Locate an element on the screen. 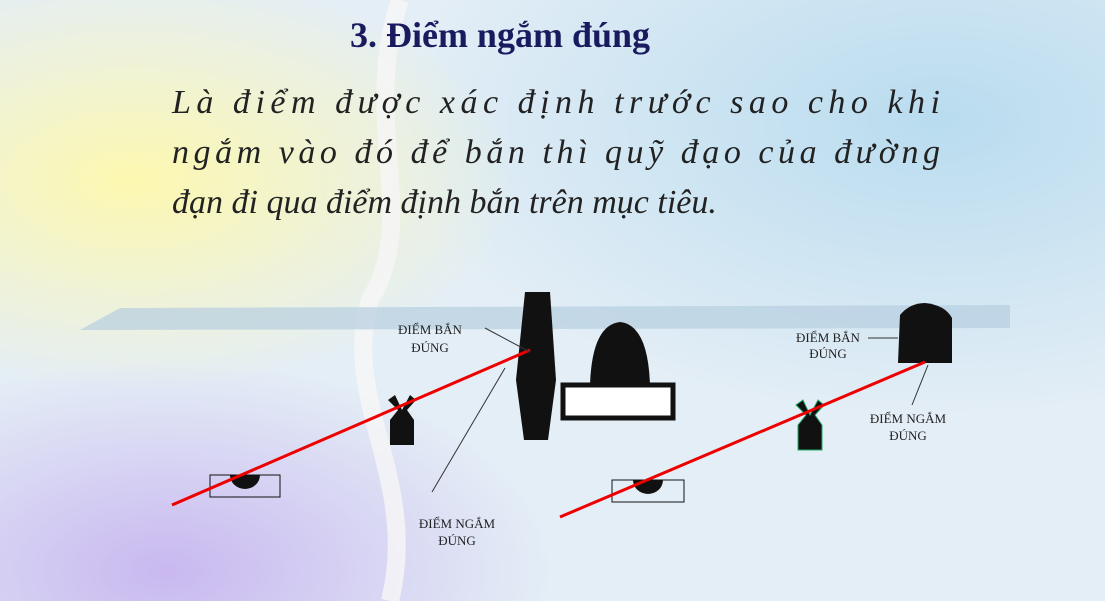 Image resolution: width=1105 pixels, height=601 pixels. body-line: đạn đi qua điểm định bắn trên mục tiêu. is located at coordinates (444, 202).